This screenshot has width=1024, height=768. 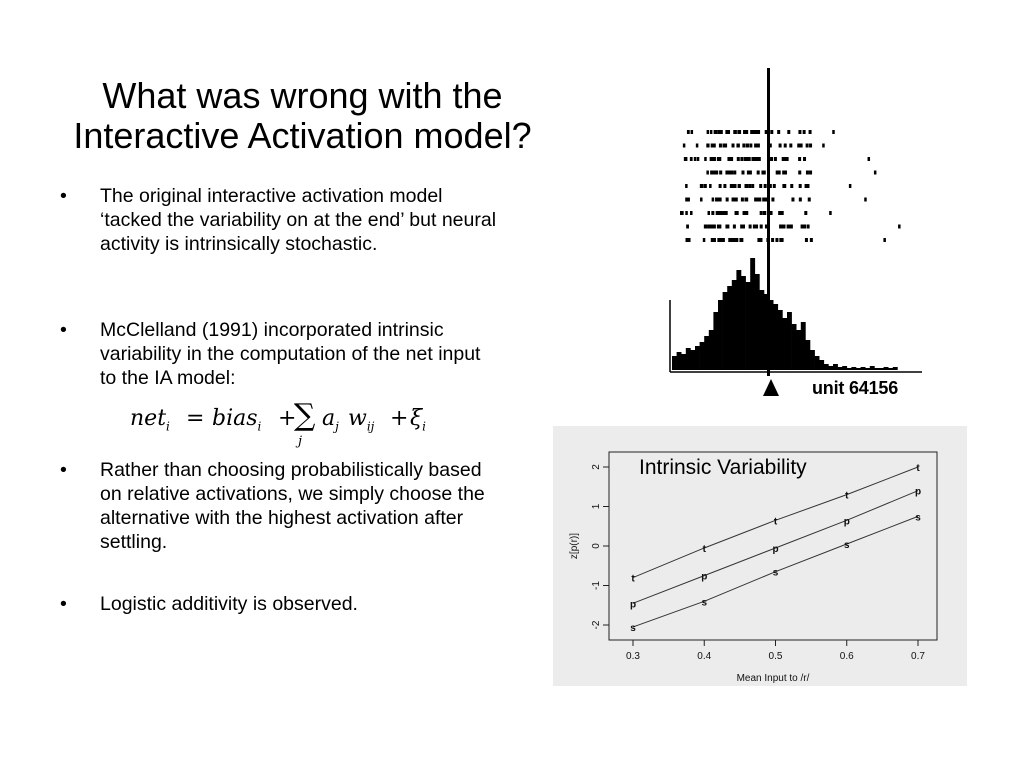 What do you see at coordinates (633, 628) in the screenshot?
I see `data-point-s: s` at bounding box center [633, 628].